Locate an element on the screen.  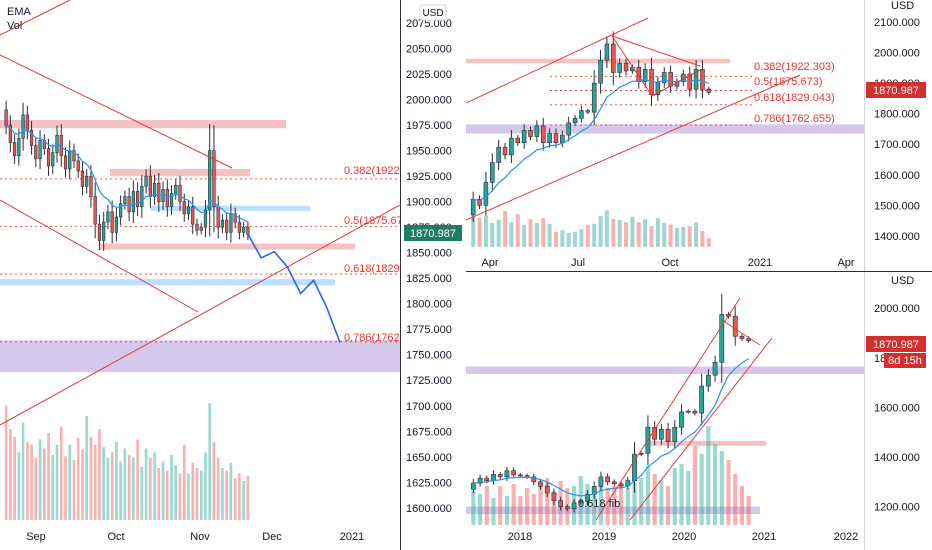
y-tick-label: 1925.000 is located at coordinates (429, 177).